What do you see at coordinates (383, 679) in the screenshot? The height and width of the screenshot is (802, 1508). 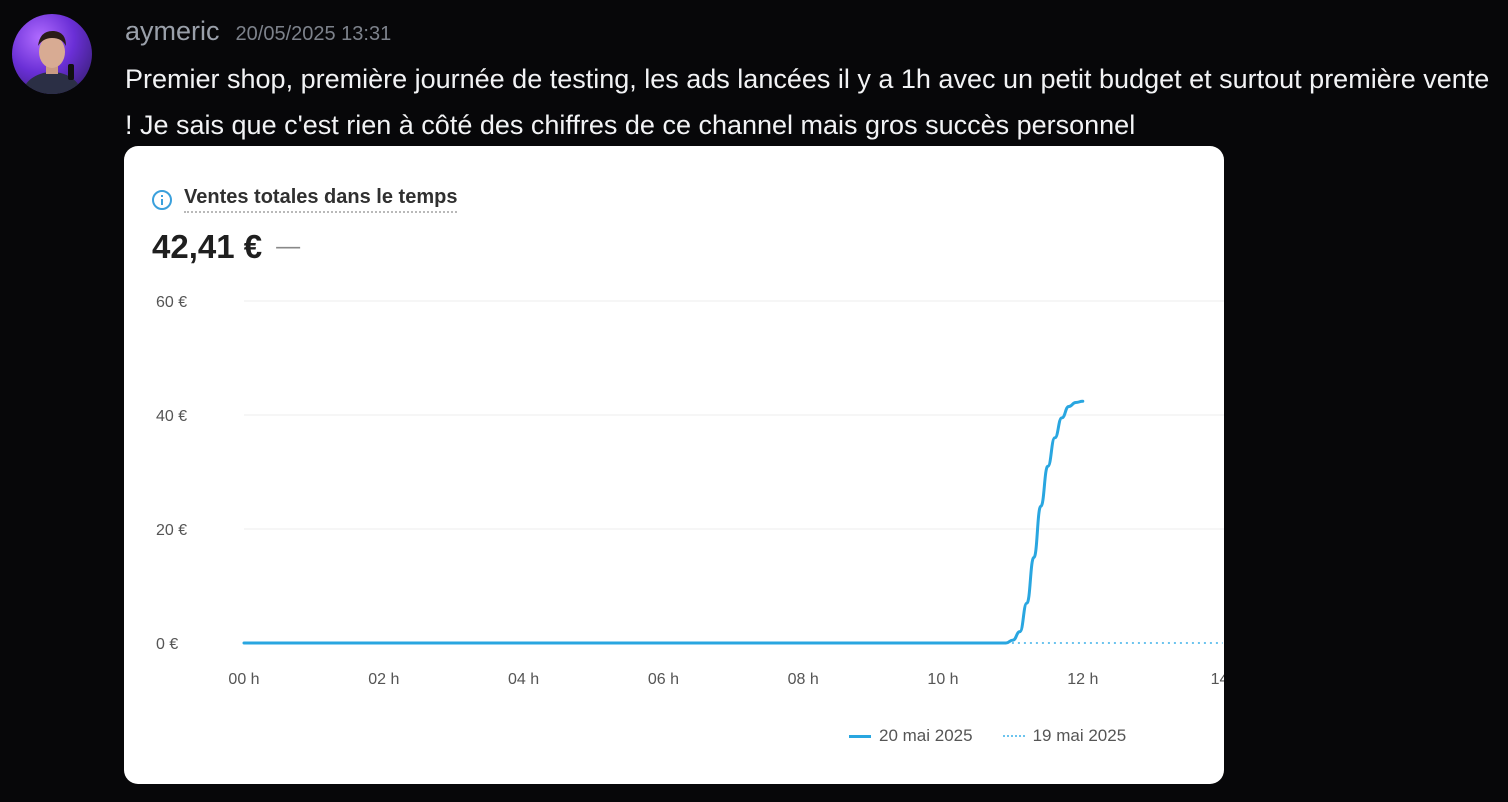 I see `x-tick-label: 02 h` at bounding box center [383, 679].